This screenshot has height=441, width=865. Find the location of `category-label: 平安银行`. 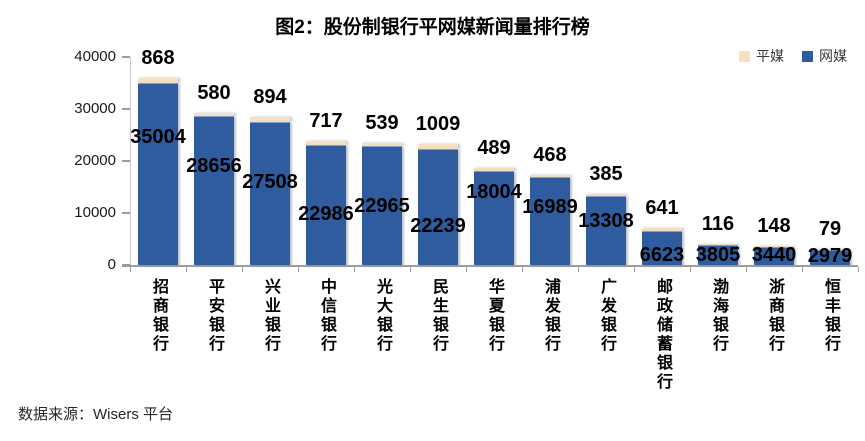

category-label: 平安银行 is located at coordinates (214, 316).